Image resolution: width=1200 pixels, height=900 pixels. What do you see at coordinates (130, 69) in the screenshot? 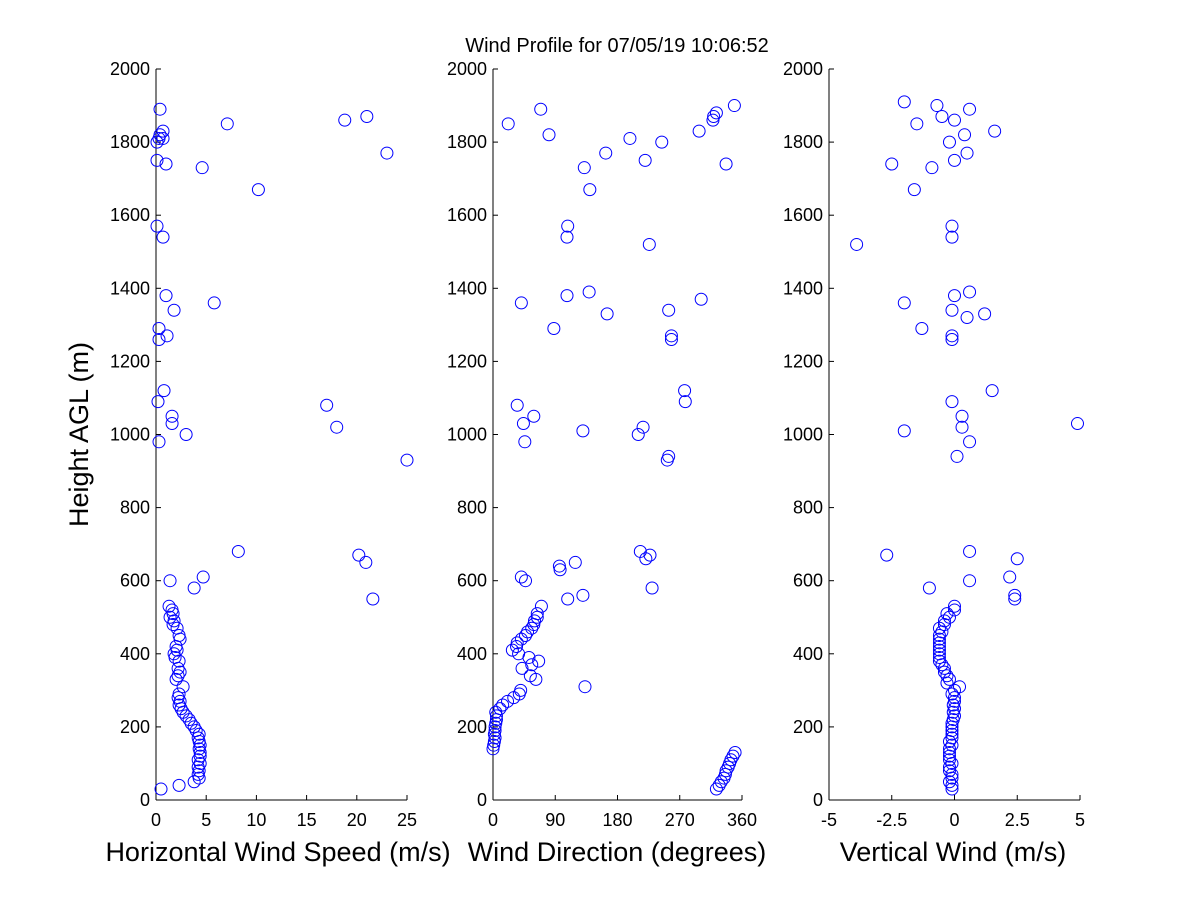
I see `y-tick-label: 2000` at bounding box center [130, 69].